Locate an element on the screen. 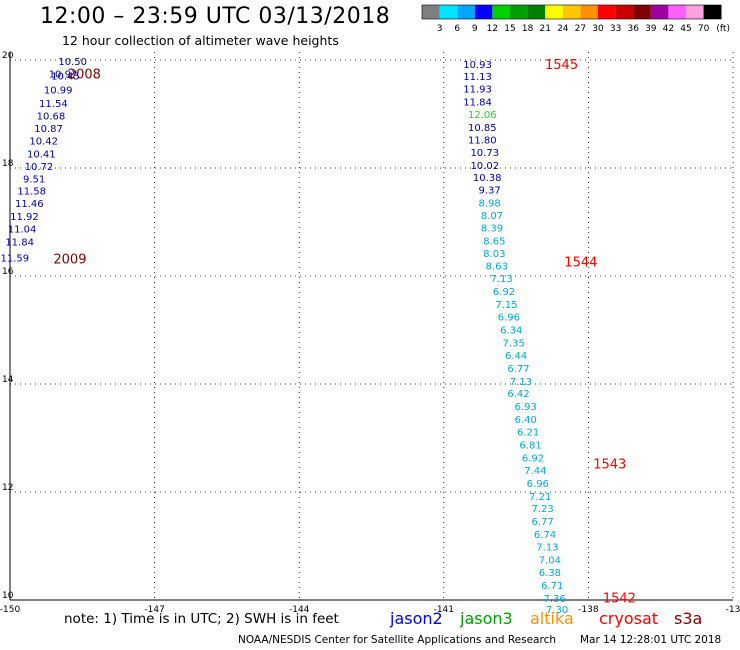 This screenshot has height=650, width=740. x-tick-label: -138 is located at coordinates (588, 610).